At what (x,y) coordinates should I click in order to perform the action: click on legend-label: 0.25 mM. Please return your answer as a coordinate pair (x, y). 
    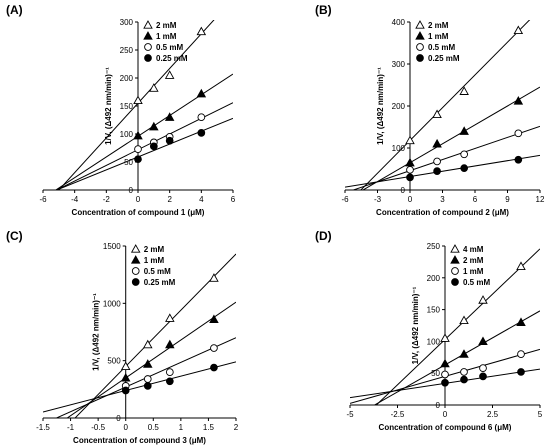
    Looking at the image, I should click on (160, 282).